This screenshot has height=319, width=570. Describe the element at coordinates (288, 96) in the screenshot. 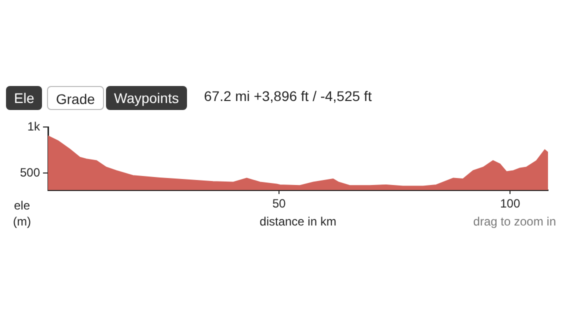

I see `text: 67.2 mi +3,896 ft / -4,525 ft` at that location.